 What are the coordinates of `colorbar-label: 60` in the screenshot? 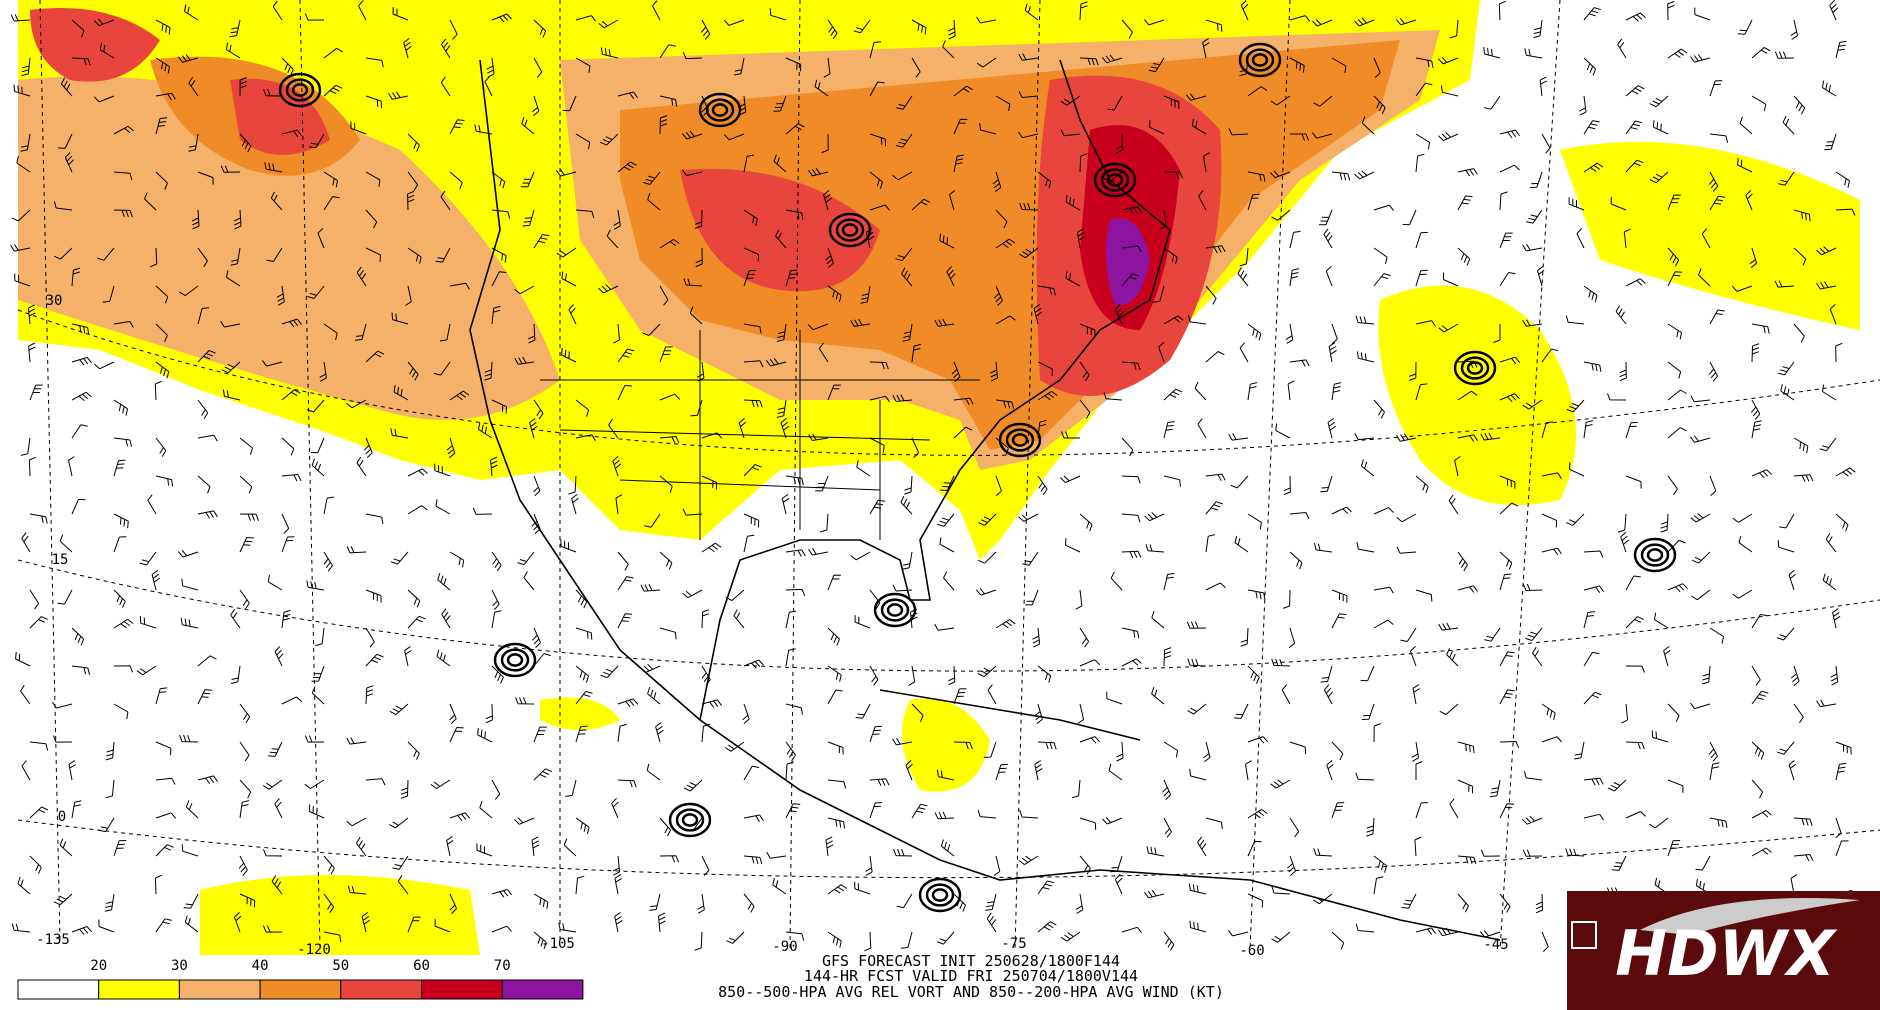 It's located at (421, 966).